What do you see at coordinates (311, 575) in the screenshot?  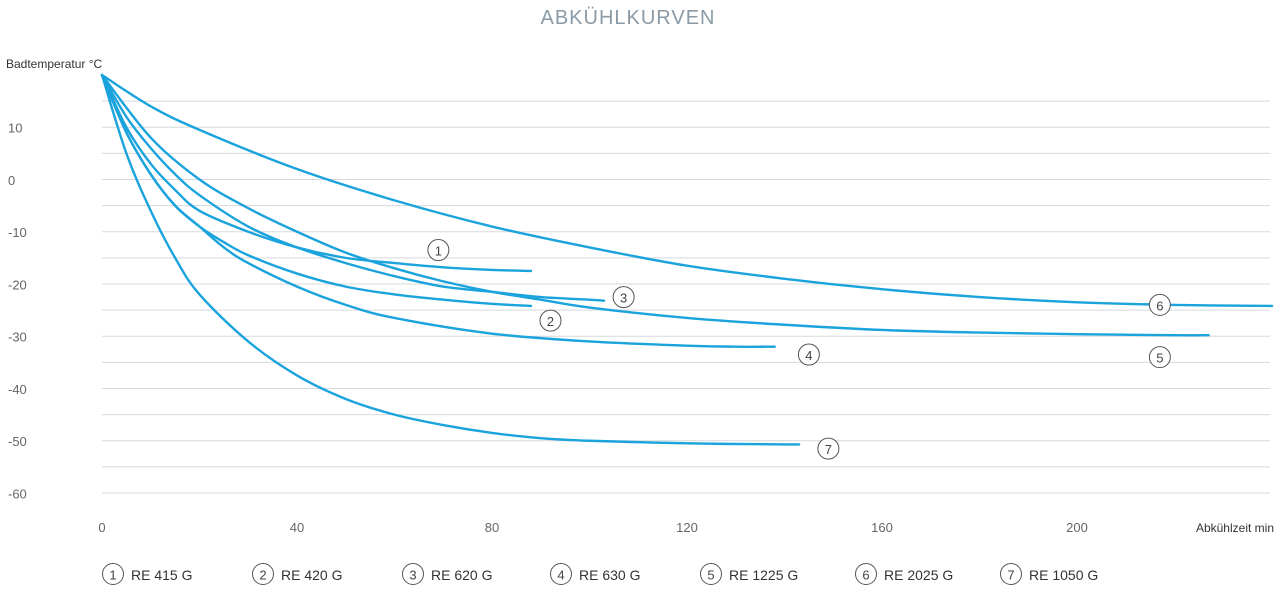 I see `legend-label: RE 420 G` at bounding box center [311, 575].